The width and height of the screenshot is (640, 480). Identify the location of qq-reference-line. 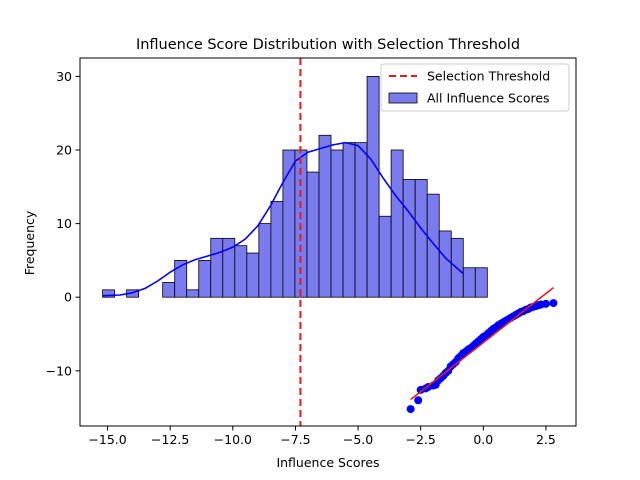
(482, 344).